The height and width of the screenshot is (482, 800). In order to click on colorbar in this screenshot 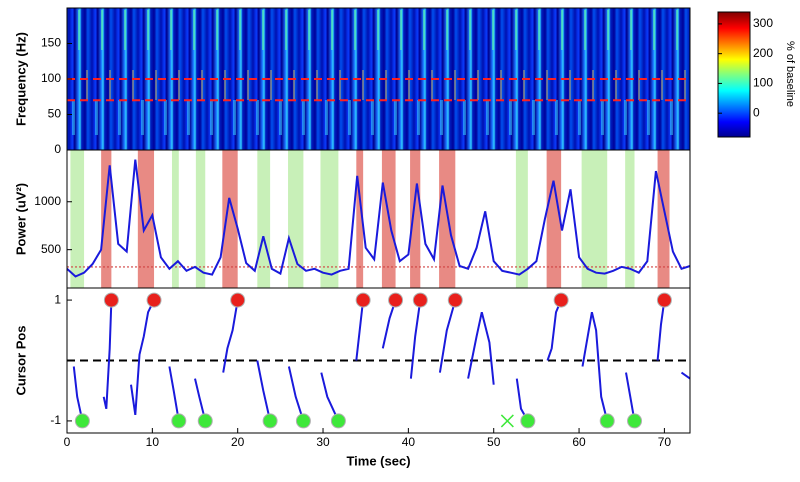, I will do `click(734, 74)`.